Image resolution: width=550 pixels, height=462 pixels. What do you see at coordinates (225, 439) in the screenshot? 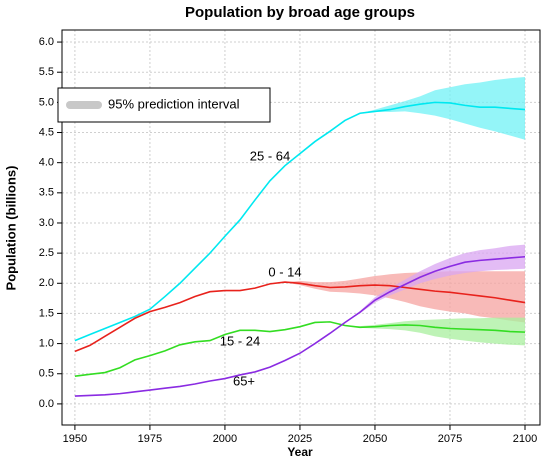
I see `x-tick-label: 2000` at bounding box center [225, 439].